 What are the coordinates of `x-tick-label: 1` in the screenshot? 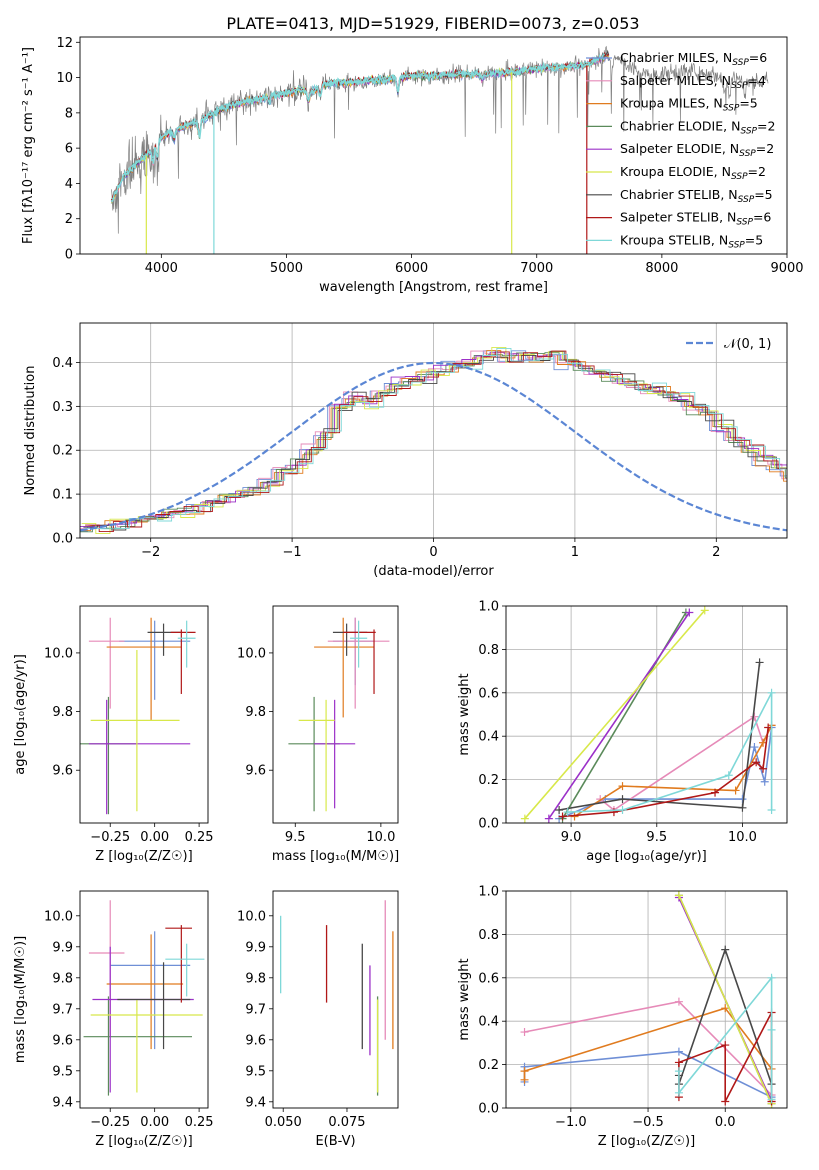 It's located at (575, 552).